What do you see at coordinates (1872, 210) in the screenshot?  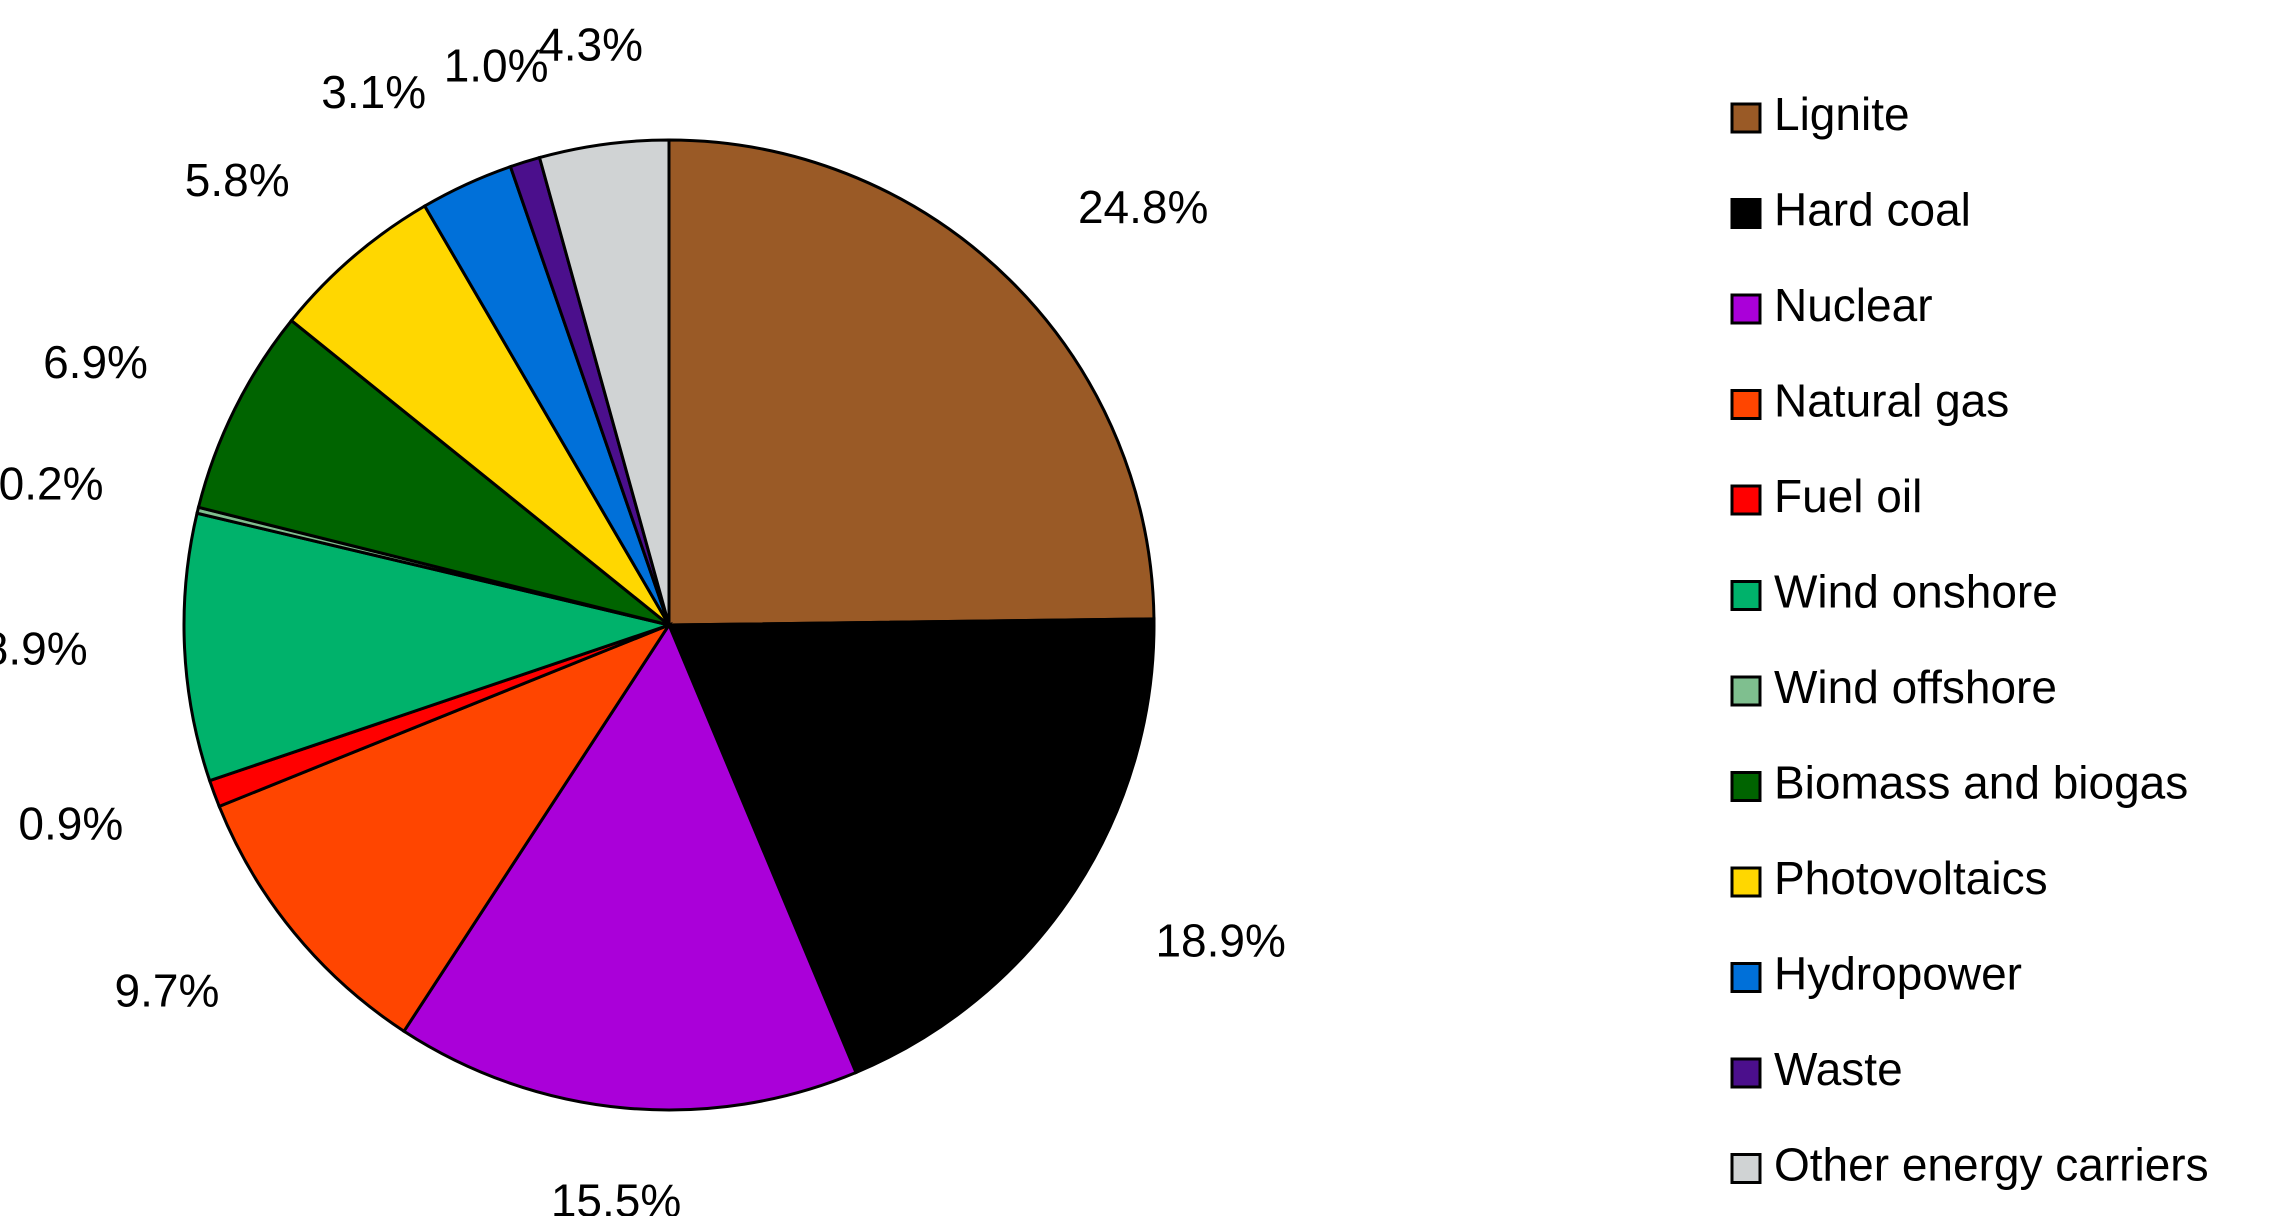 I see `legend-label: Hard coal` at bounding box center [1872, 210].